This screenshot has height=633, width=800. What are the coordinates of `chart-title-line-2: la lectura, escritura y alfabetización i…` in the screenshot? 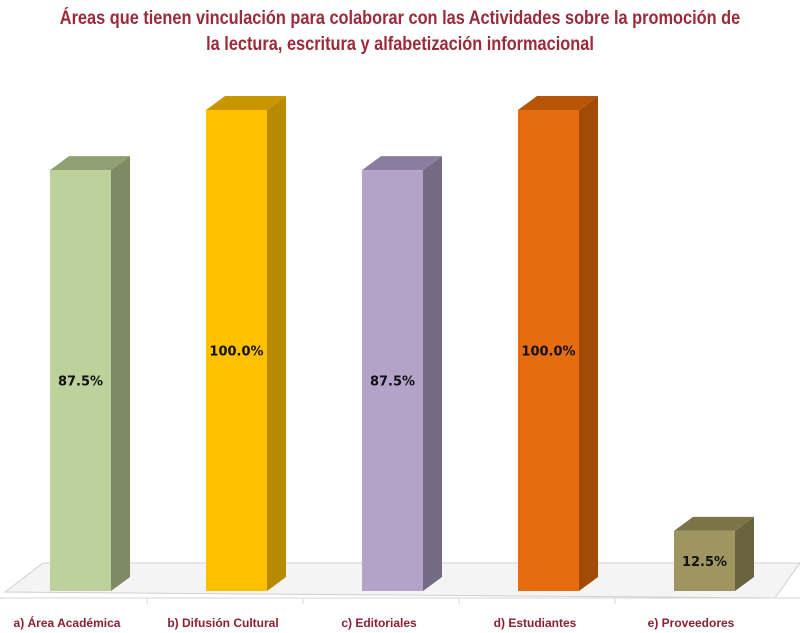 It's located at (400, 44).